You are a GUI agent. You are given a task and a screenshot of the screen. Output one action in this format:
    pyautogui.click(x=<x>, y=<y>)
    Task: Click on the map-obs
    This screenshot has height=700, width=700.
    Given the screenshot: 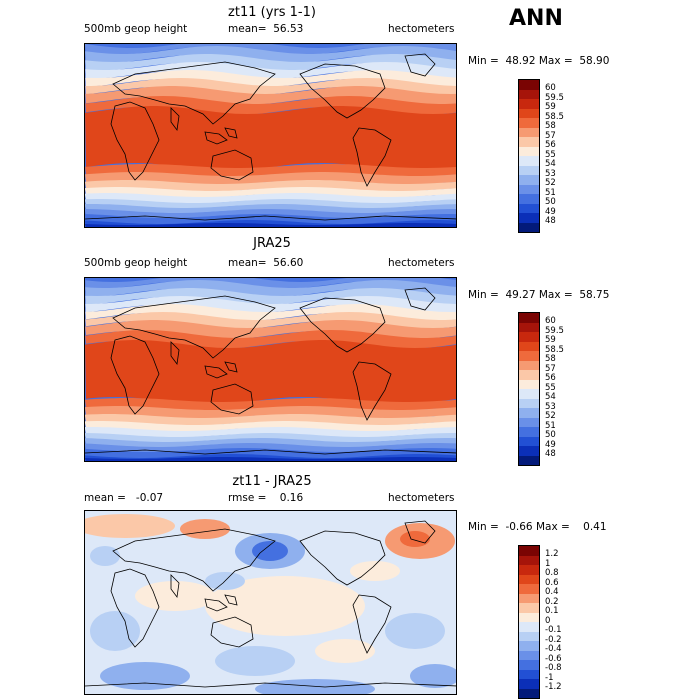 What is the action you would take?
    pyautogui.click(x=270, y=369)
    